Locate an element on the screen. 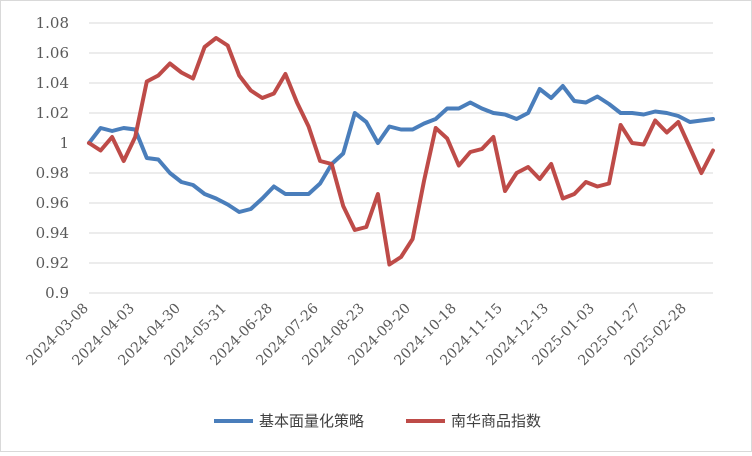 The width and height of the screenshot is (752, 456). y-tick-label: 1.04 is located at coordinates (52, 83).